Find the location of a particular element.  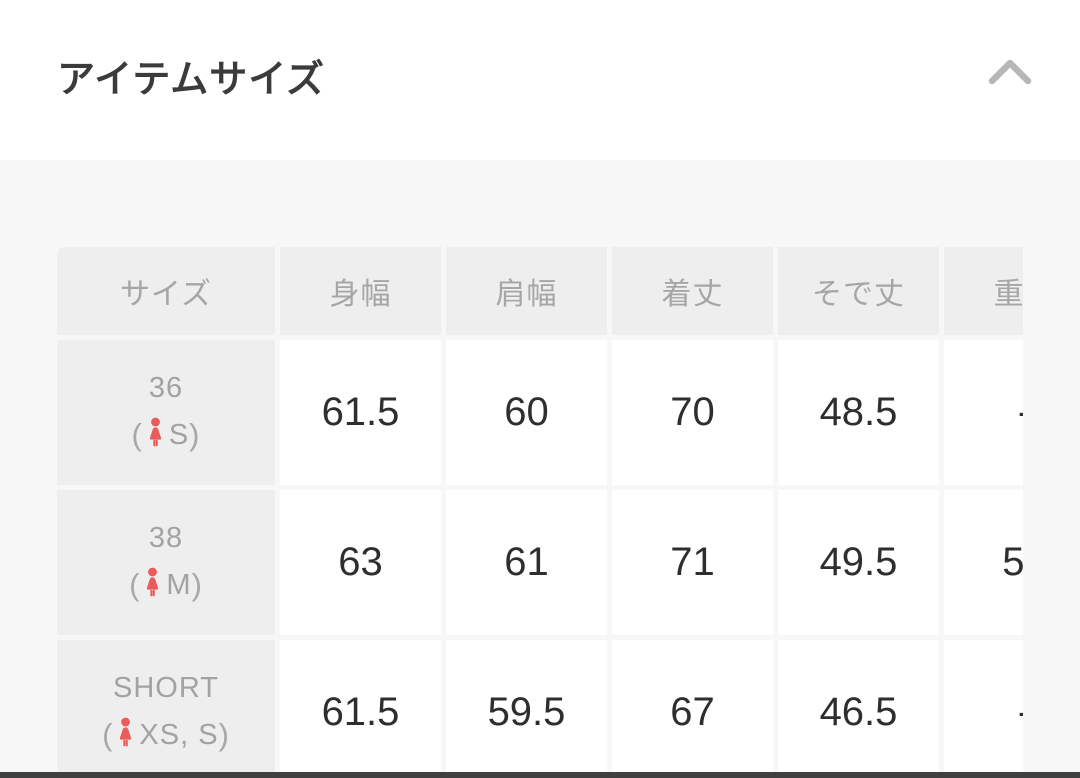

cell-38-weight: 56 is located at coordinates (983, 562).